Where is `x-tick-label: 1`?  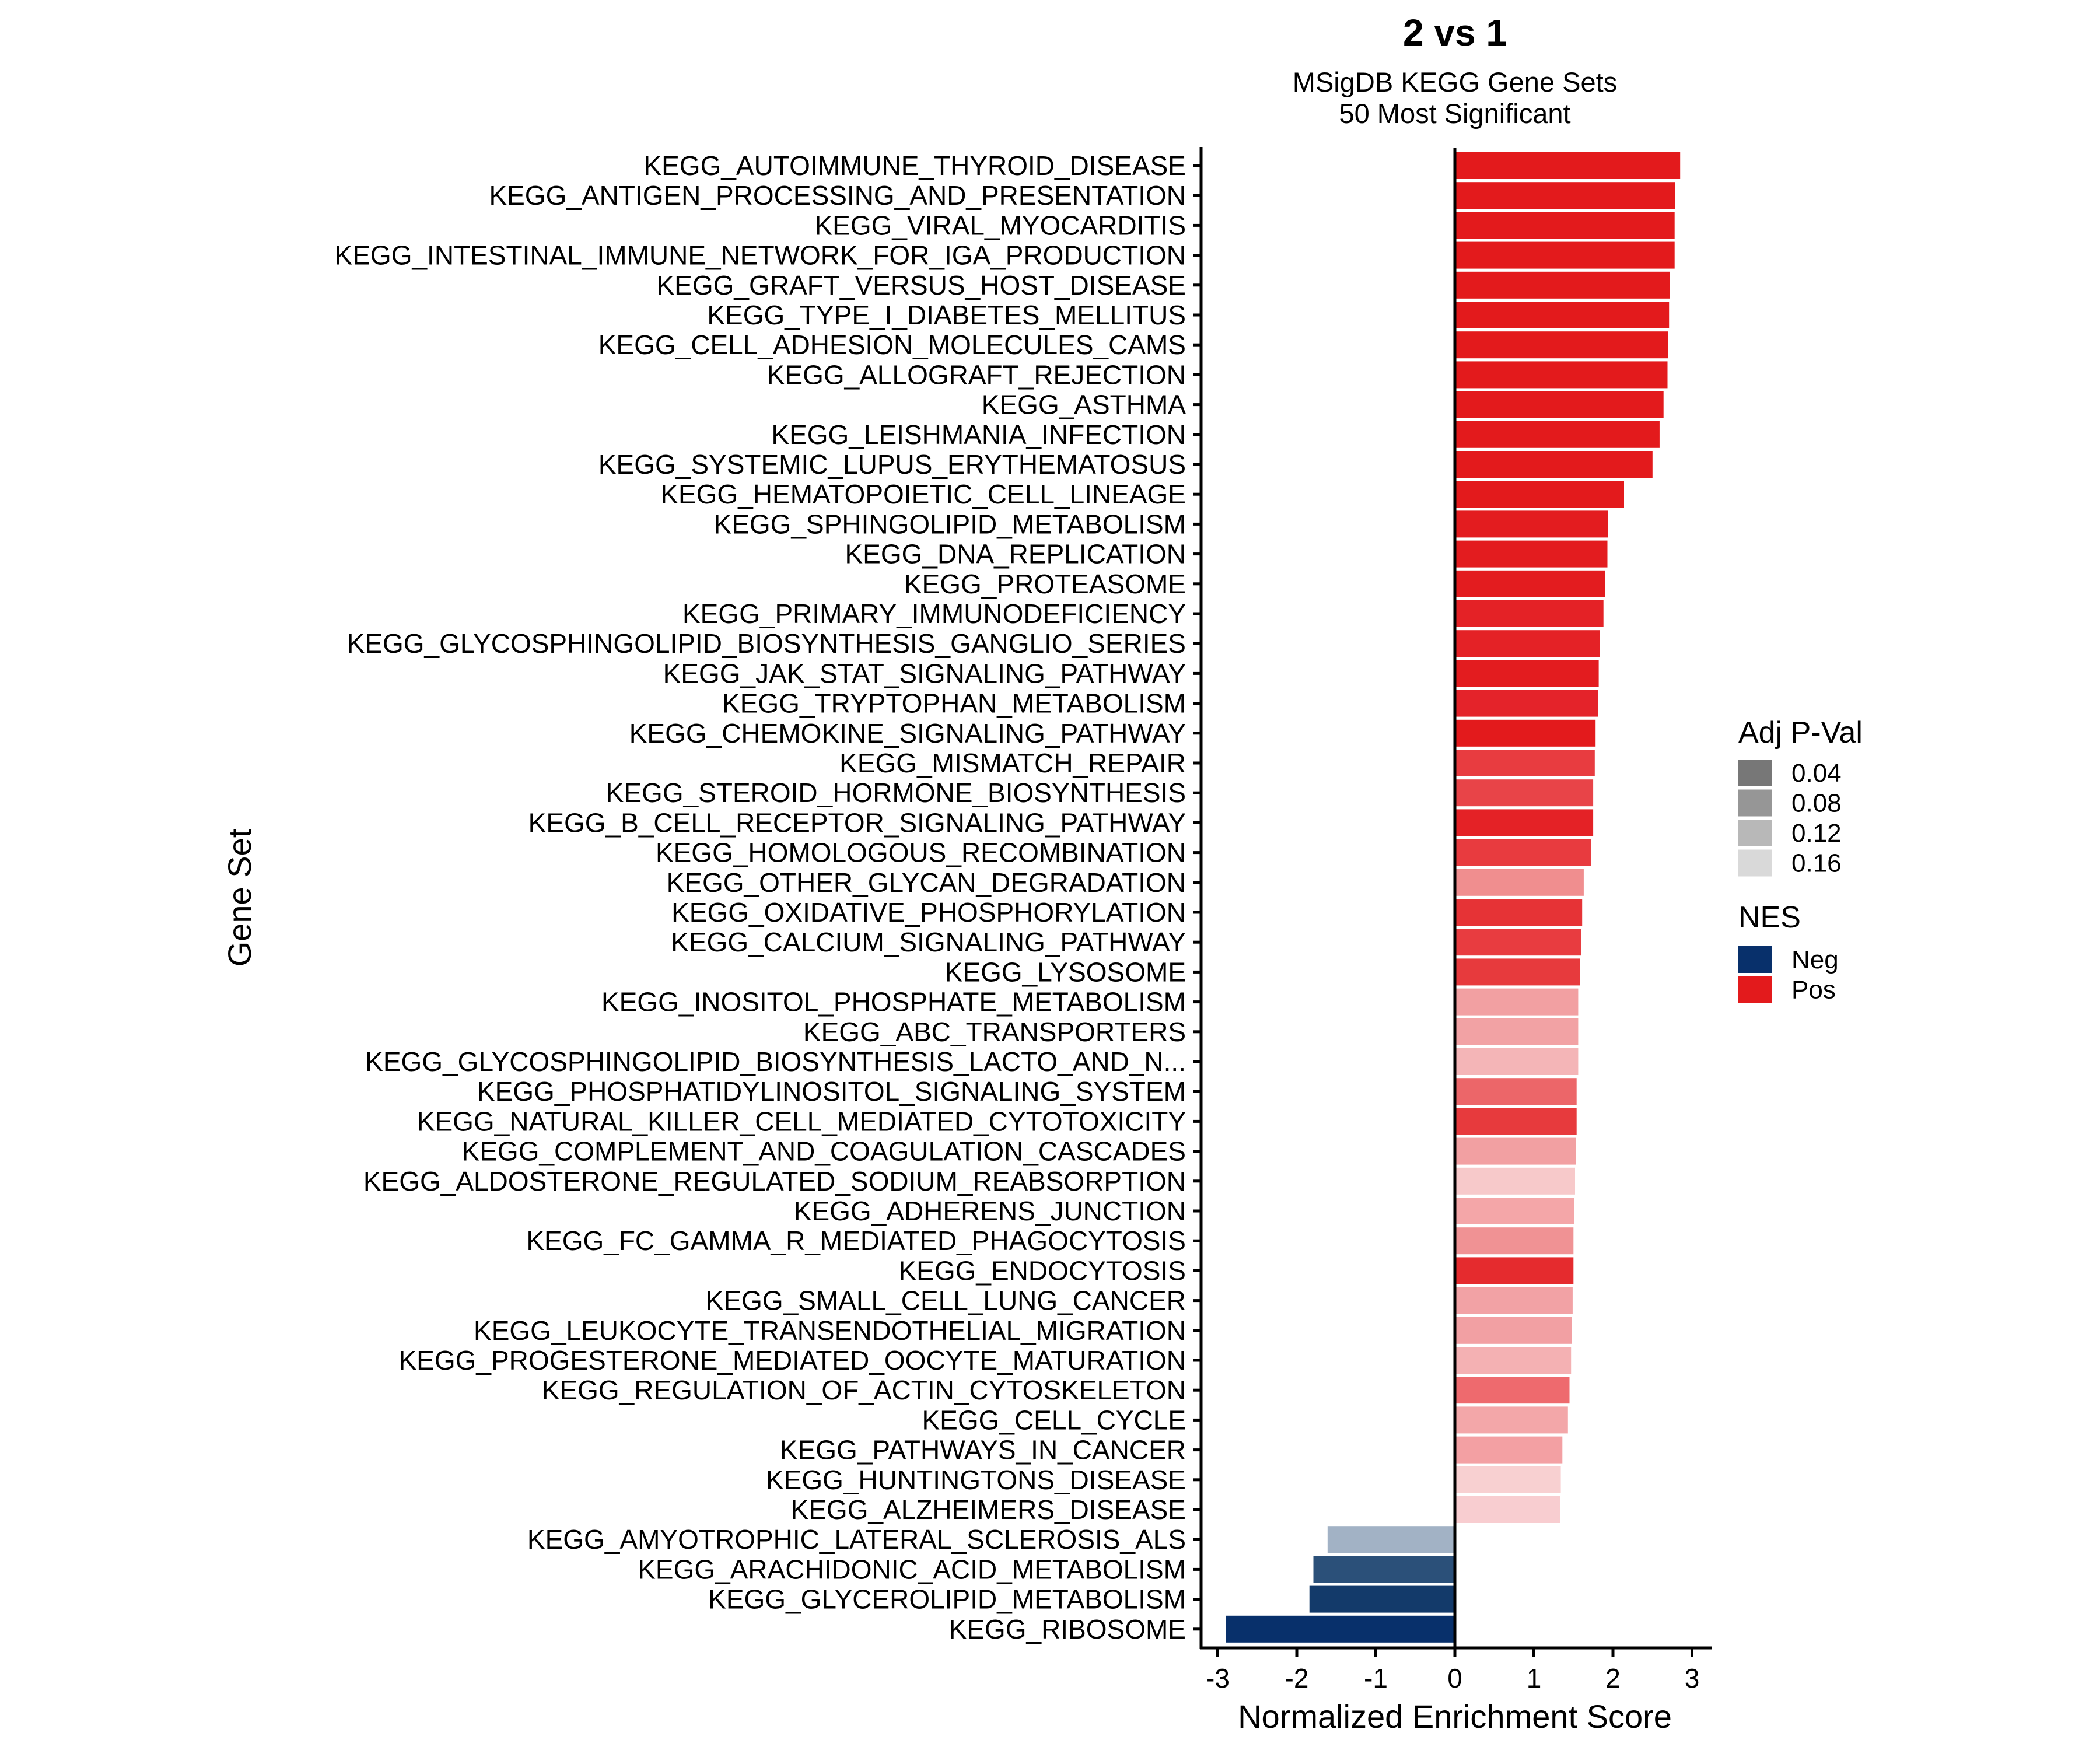
x-tick-label: 1 is located at coordinates (1534, 1678).